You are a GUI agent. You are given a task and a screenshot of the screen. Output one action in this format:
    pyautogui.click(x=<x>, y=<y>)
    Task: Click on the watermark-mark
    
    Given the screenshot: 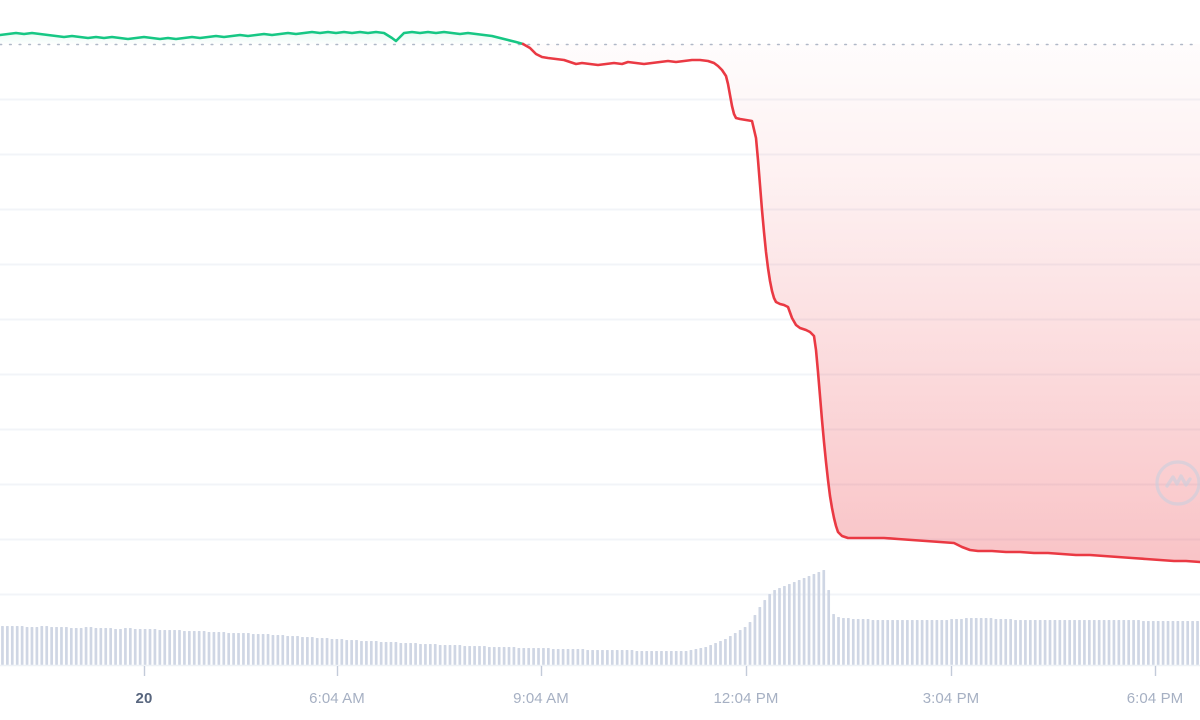 What is the action you would take?
    pyautogui.click(x=1177, y=483)
    